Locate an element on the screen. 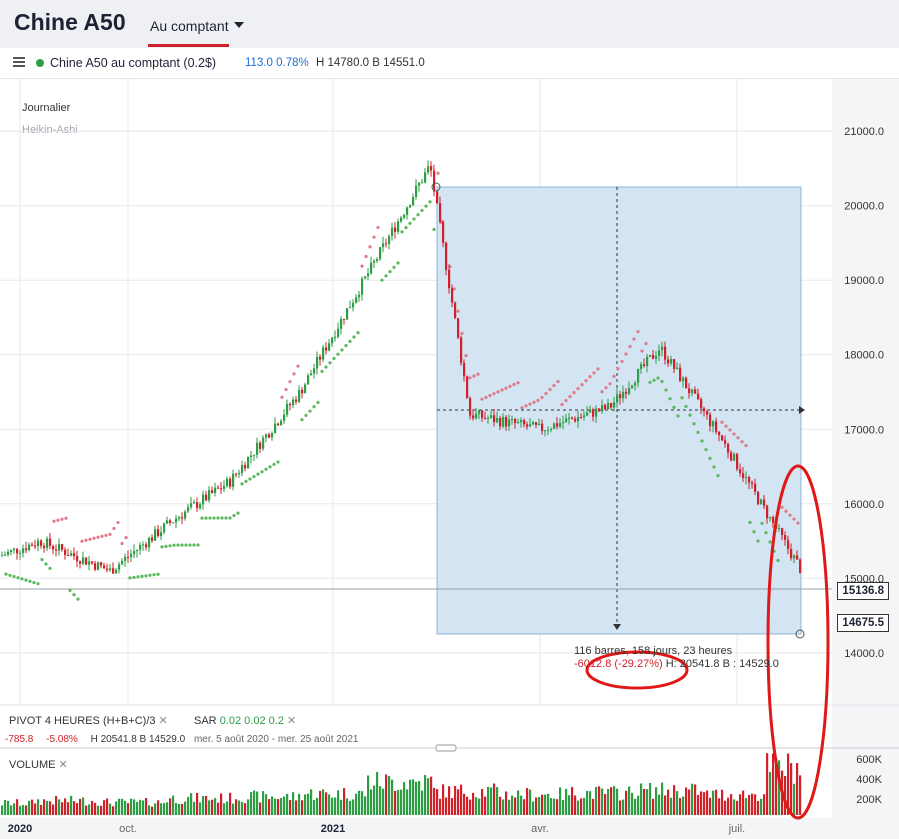 The height and width of the screenshot is (839, 899). measure-end-handle is located at coordinates (800, 634).